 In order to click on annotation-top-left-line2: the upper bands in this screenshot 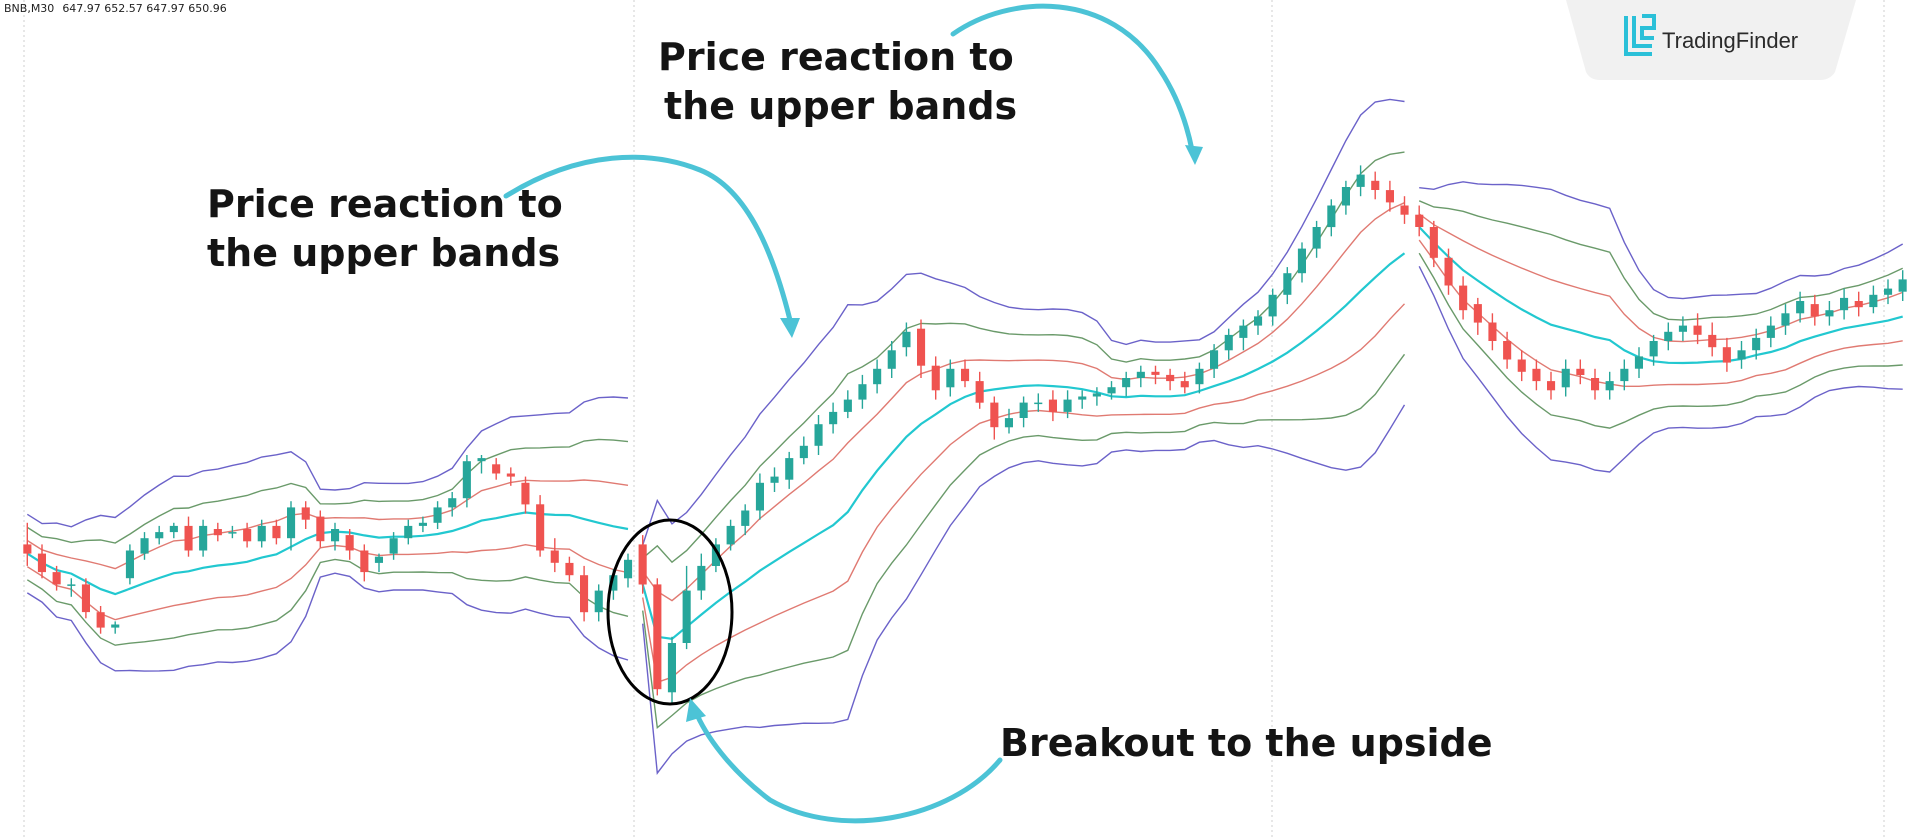, I will do `click(383, 253)`.